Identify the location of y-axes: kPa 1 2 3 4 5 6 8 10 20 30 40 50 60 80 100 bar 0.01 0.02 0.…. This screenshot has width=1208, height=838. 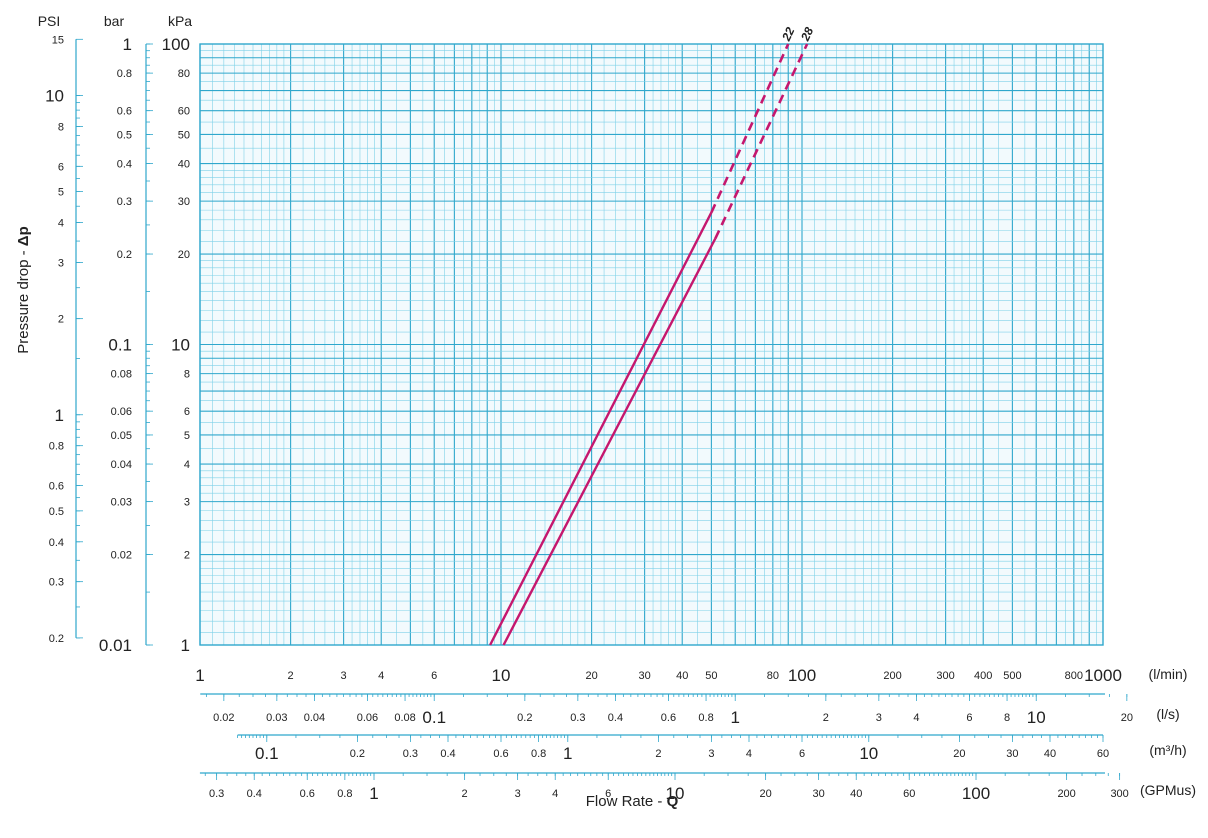
(115, 334).